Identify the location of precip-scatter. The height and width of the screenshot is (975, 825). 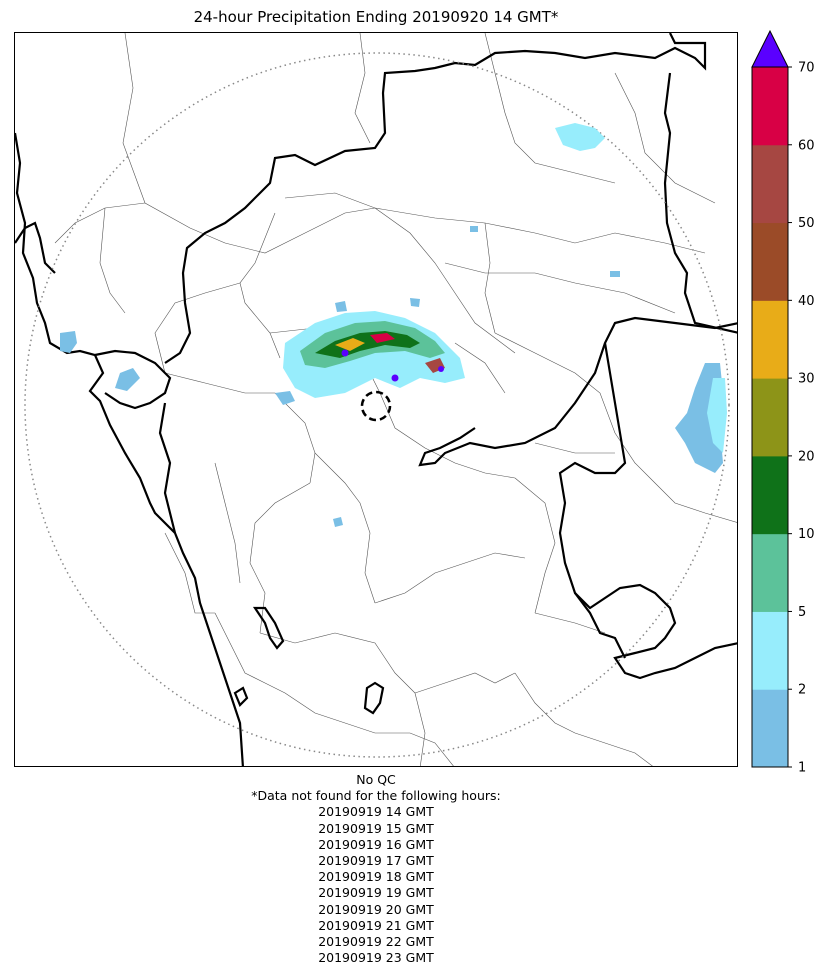
(347, 351).